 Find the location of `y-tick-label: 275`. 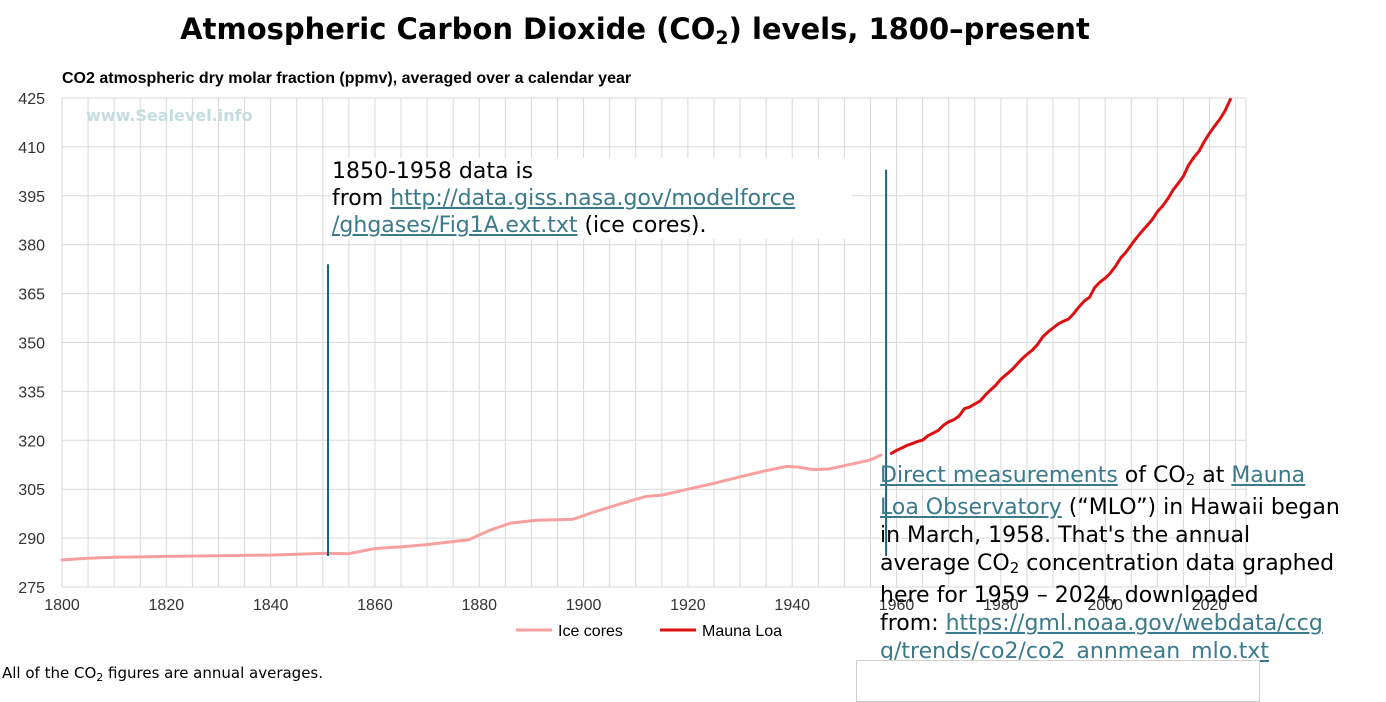

y-tick-label: 275 is located at coordinates (31, 588).